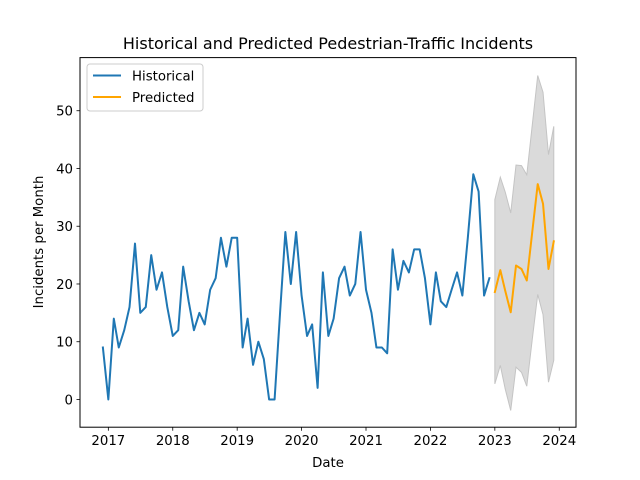  Describe the element at coordinates (64, 169) in the screenshot. I see `y-tick-label: 40` at that location.